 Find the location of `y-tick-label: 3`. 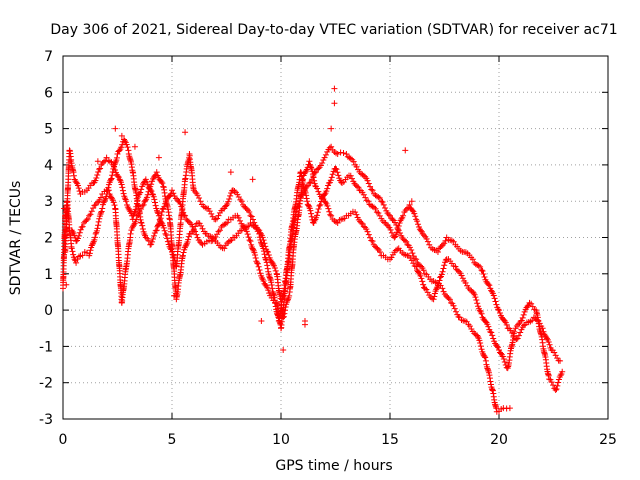

y-tick-label: 3 is located at coordinates (48, 202).